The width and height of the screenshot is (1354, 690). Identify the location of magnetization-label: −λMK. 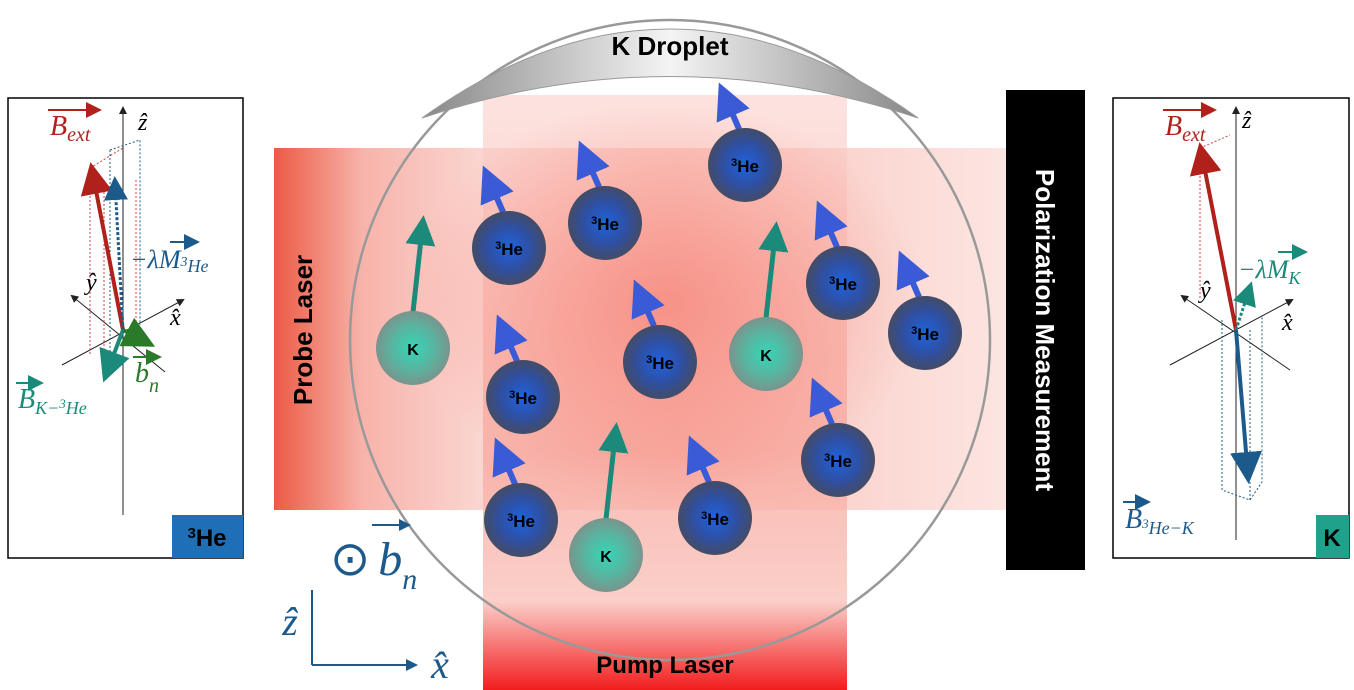
(1269, 271).